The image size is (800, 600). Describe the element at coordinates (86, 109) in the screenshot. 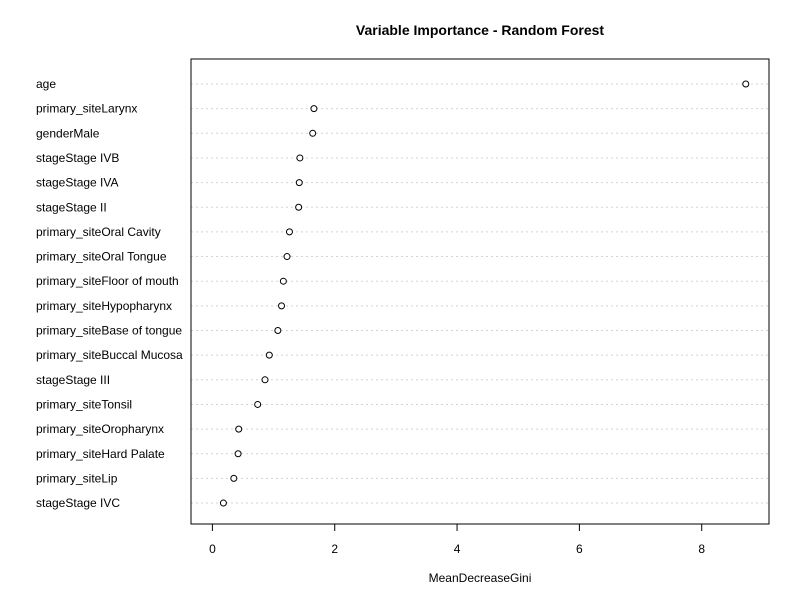

I see `variable-label: primary_siteLarynx` at that location.